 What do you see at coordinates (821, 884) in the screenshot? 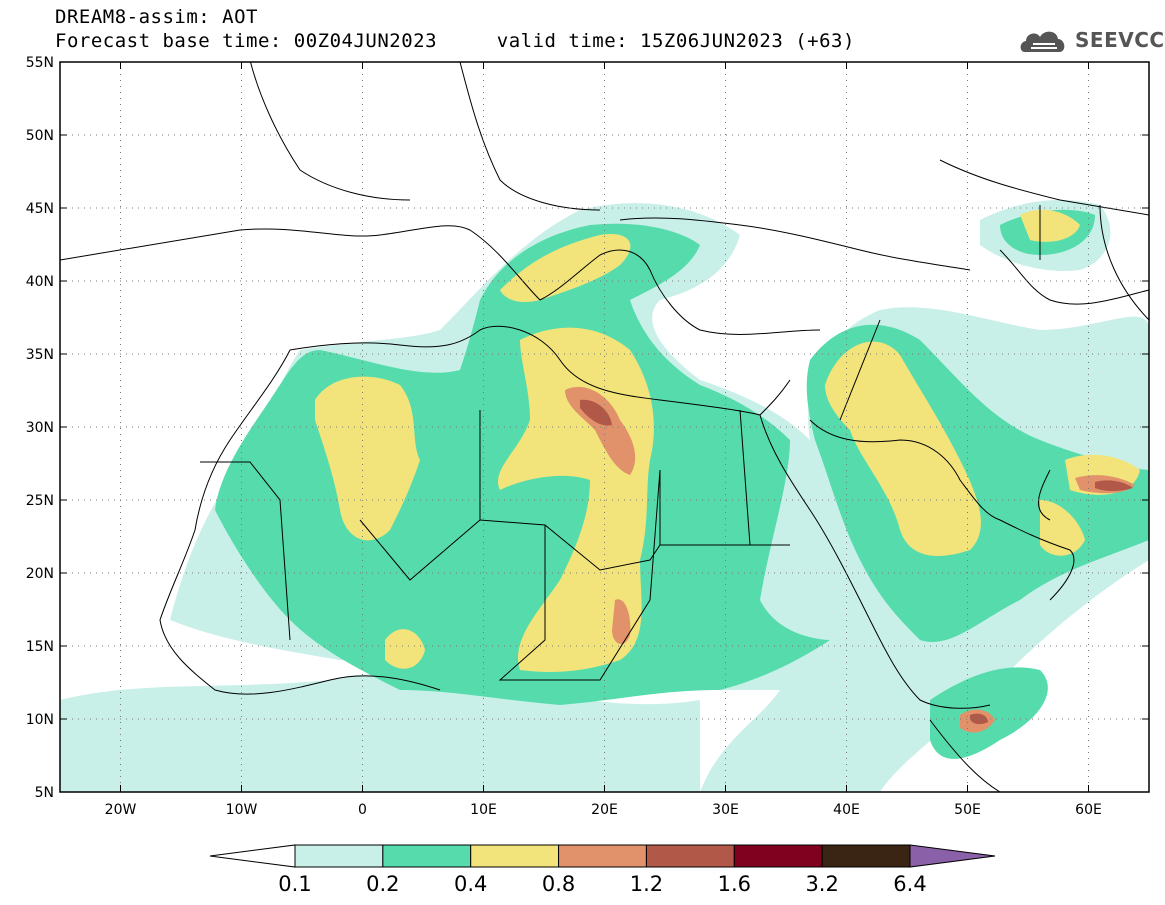
I see `colorbar-label: 3.2` at bounding box center [821, 884].